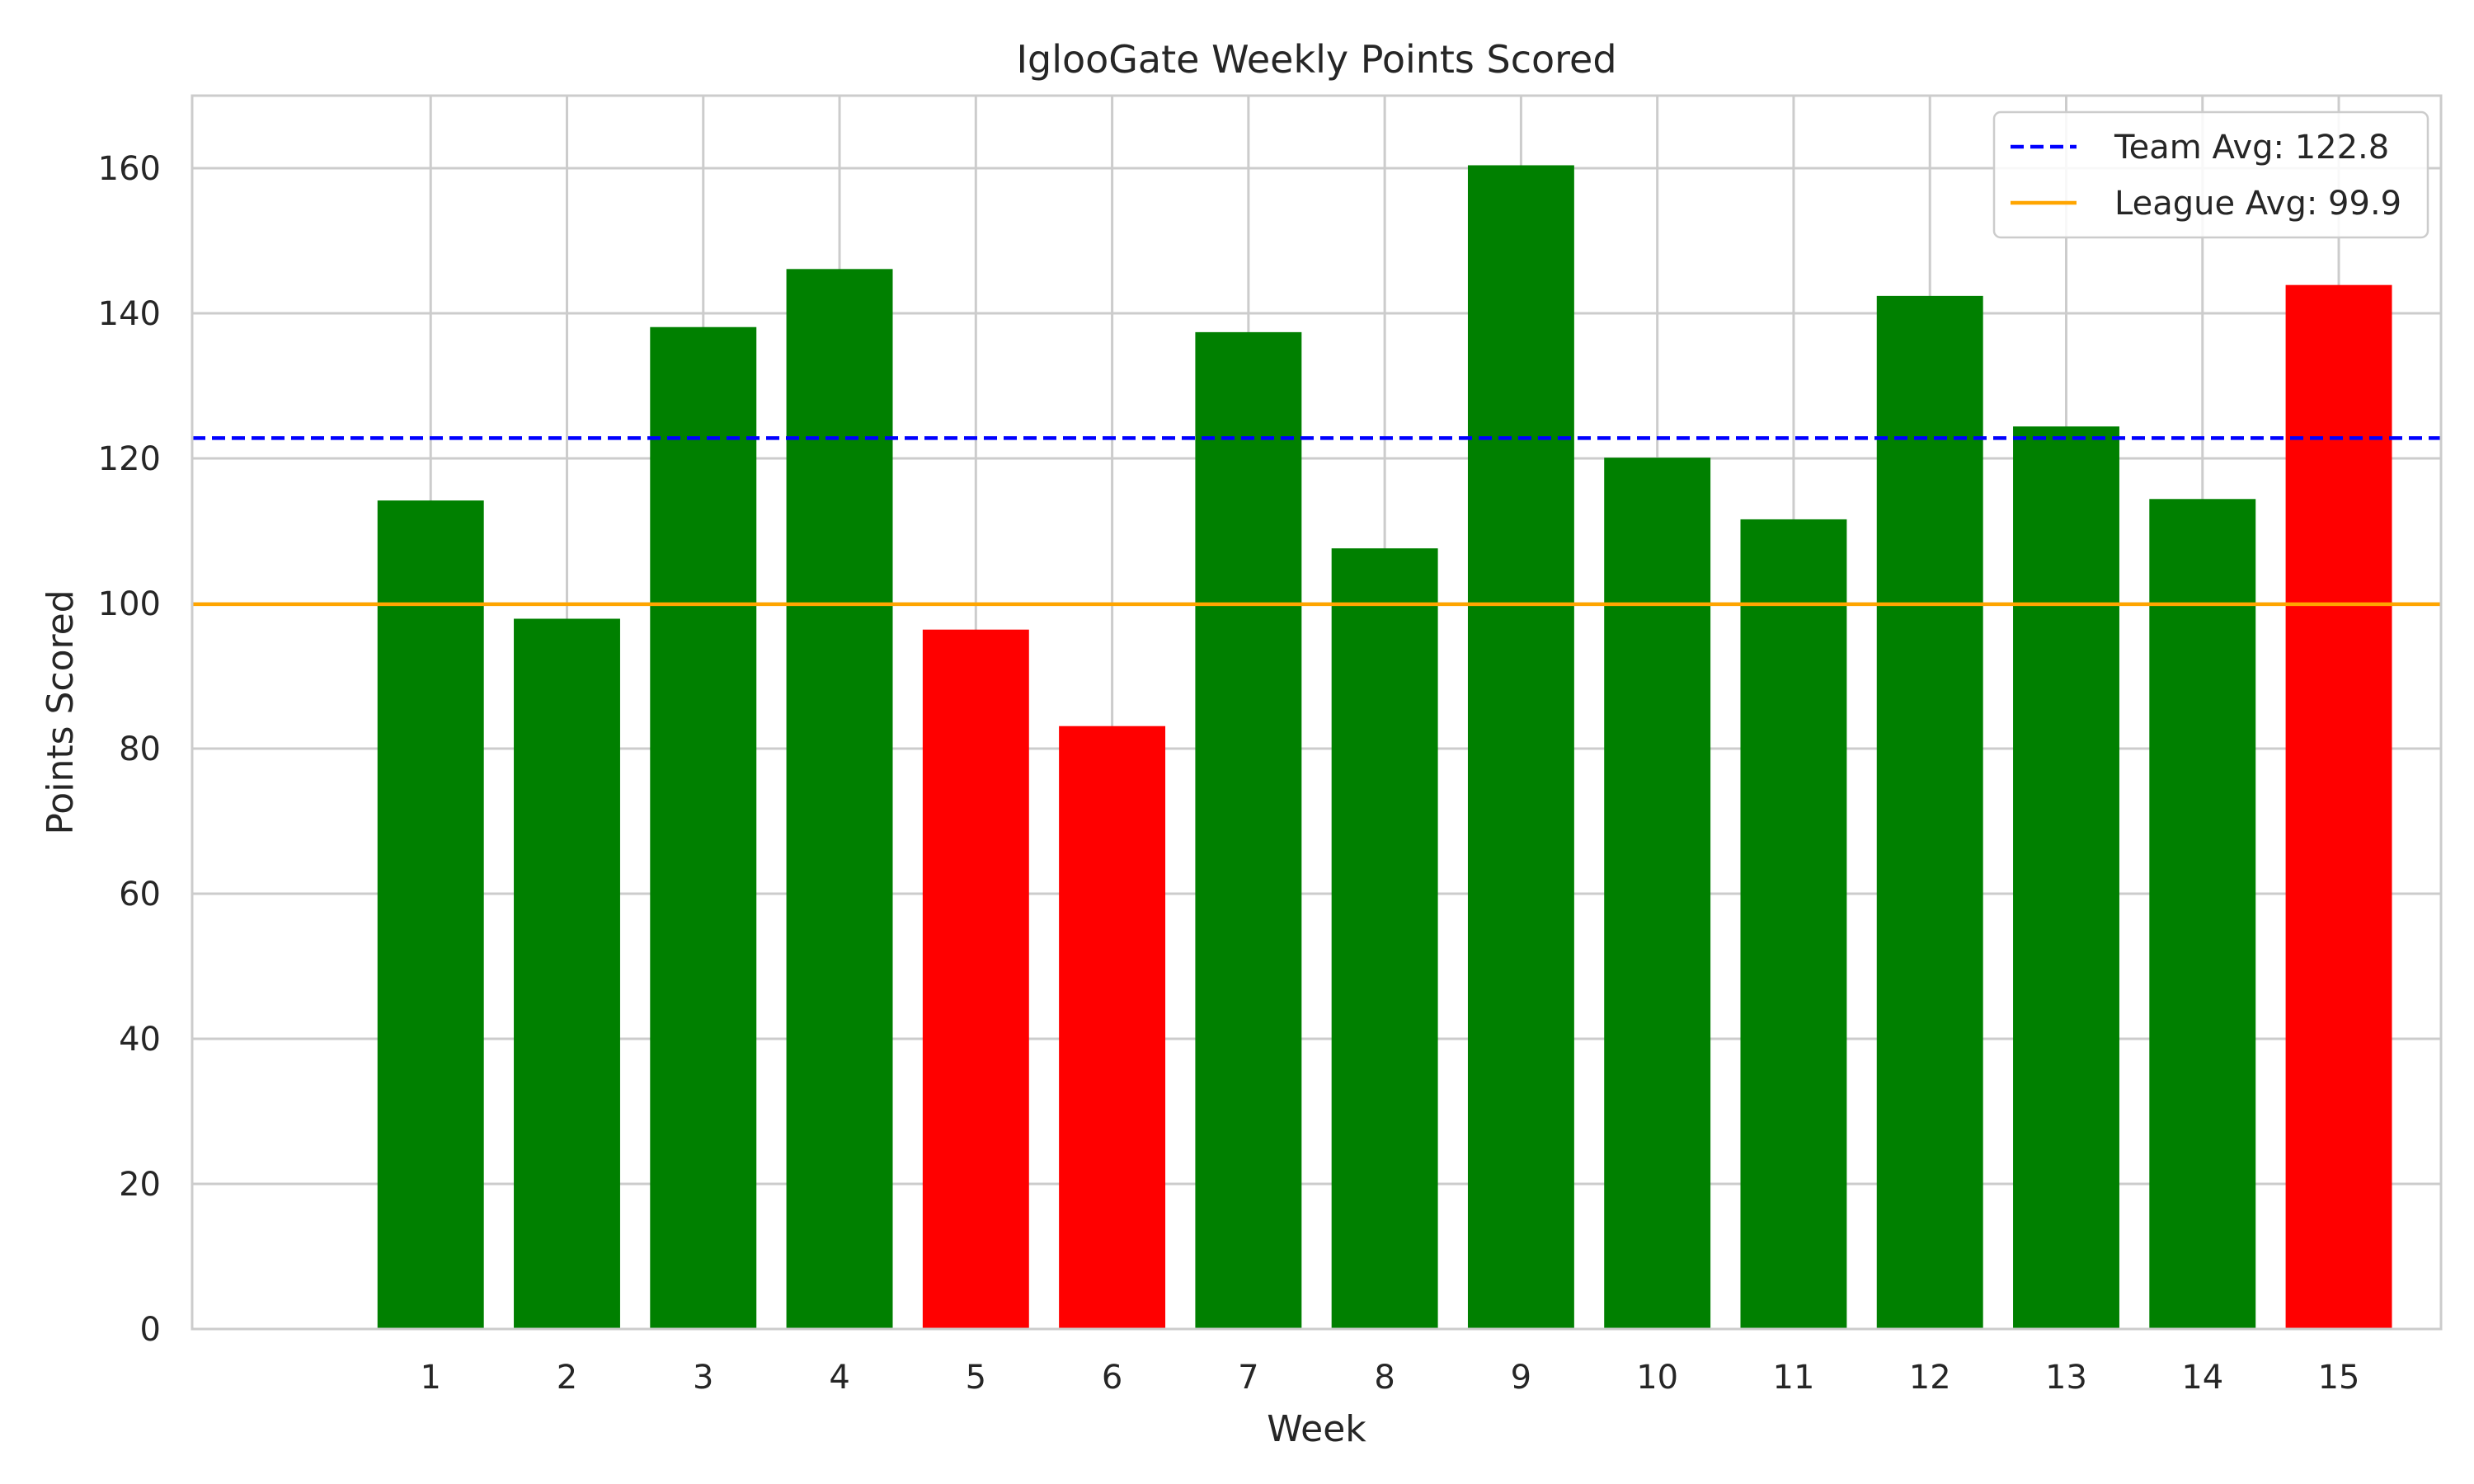 This screenshot has width=2474, height=1484. Describe the element at coordinates (129, 314) in the screenshot. I see `y-tick-label: 140` at that location.